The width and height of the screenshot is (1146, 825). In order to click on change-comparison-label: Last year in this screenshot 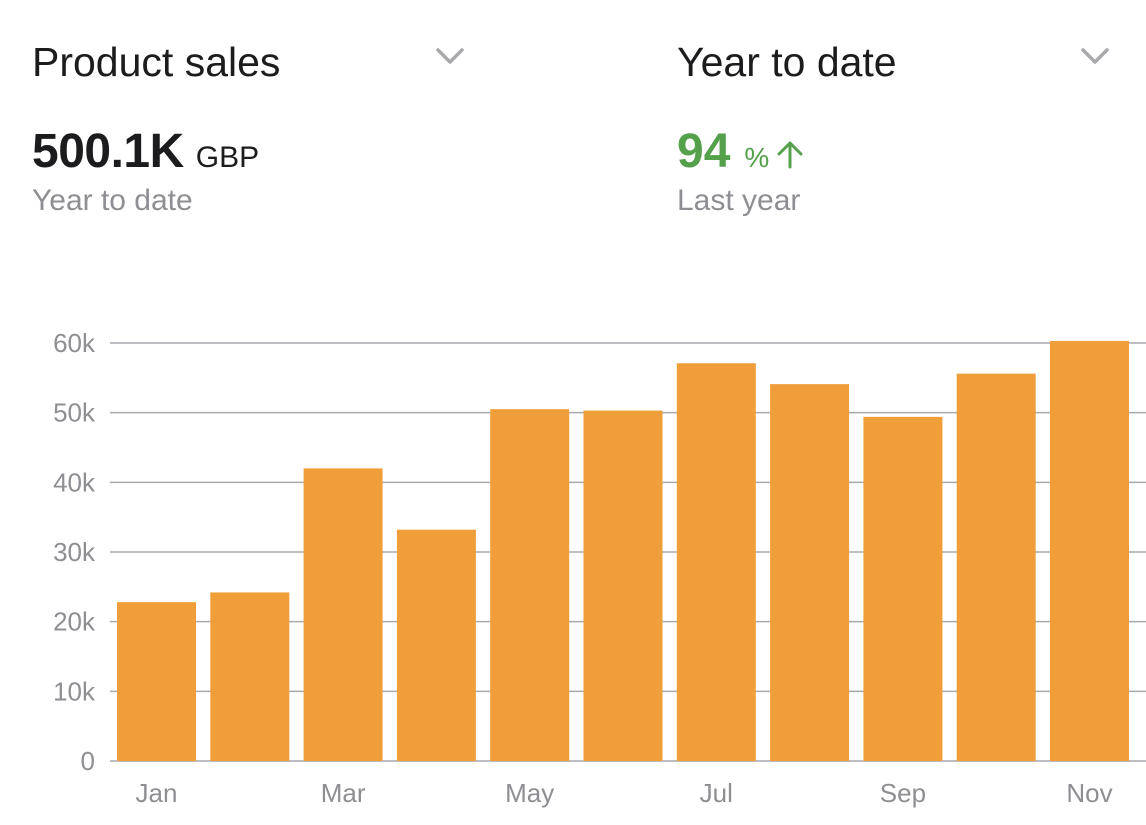, I will do `click(739, 200)`.